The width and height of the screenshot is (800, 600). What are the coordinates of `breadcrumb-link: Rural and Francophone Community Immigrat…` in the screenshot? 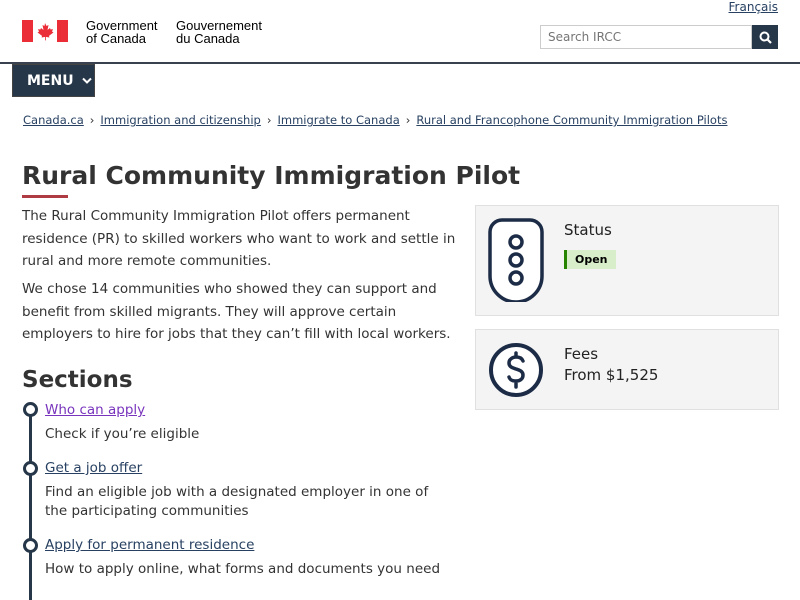 It's located at (572, 120).